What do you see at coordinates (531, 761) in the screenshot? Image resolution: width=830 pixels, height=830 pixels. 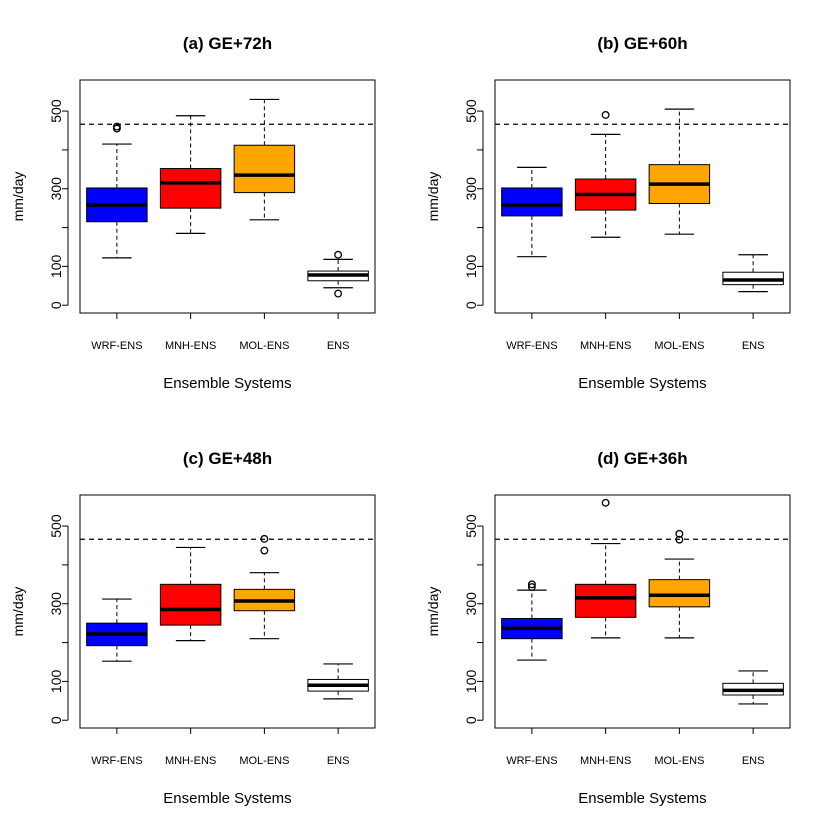 I see `category-label-d-wrf-ens: WRF-ENS` at bounding box center [531, 761].